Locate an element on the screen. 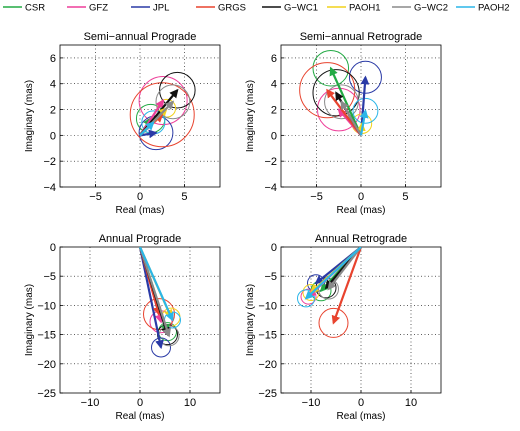 The image size is (520, 431). legend-item-grgs: GRGS is located at coordinates (221, 8).